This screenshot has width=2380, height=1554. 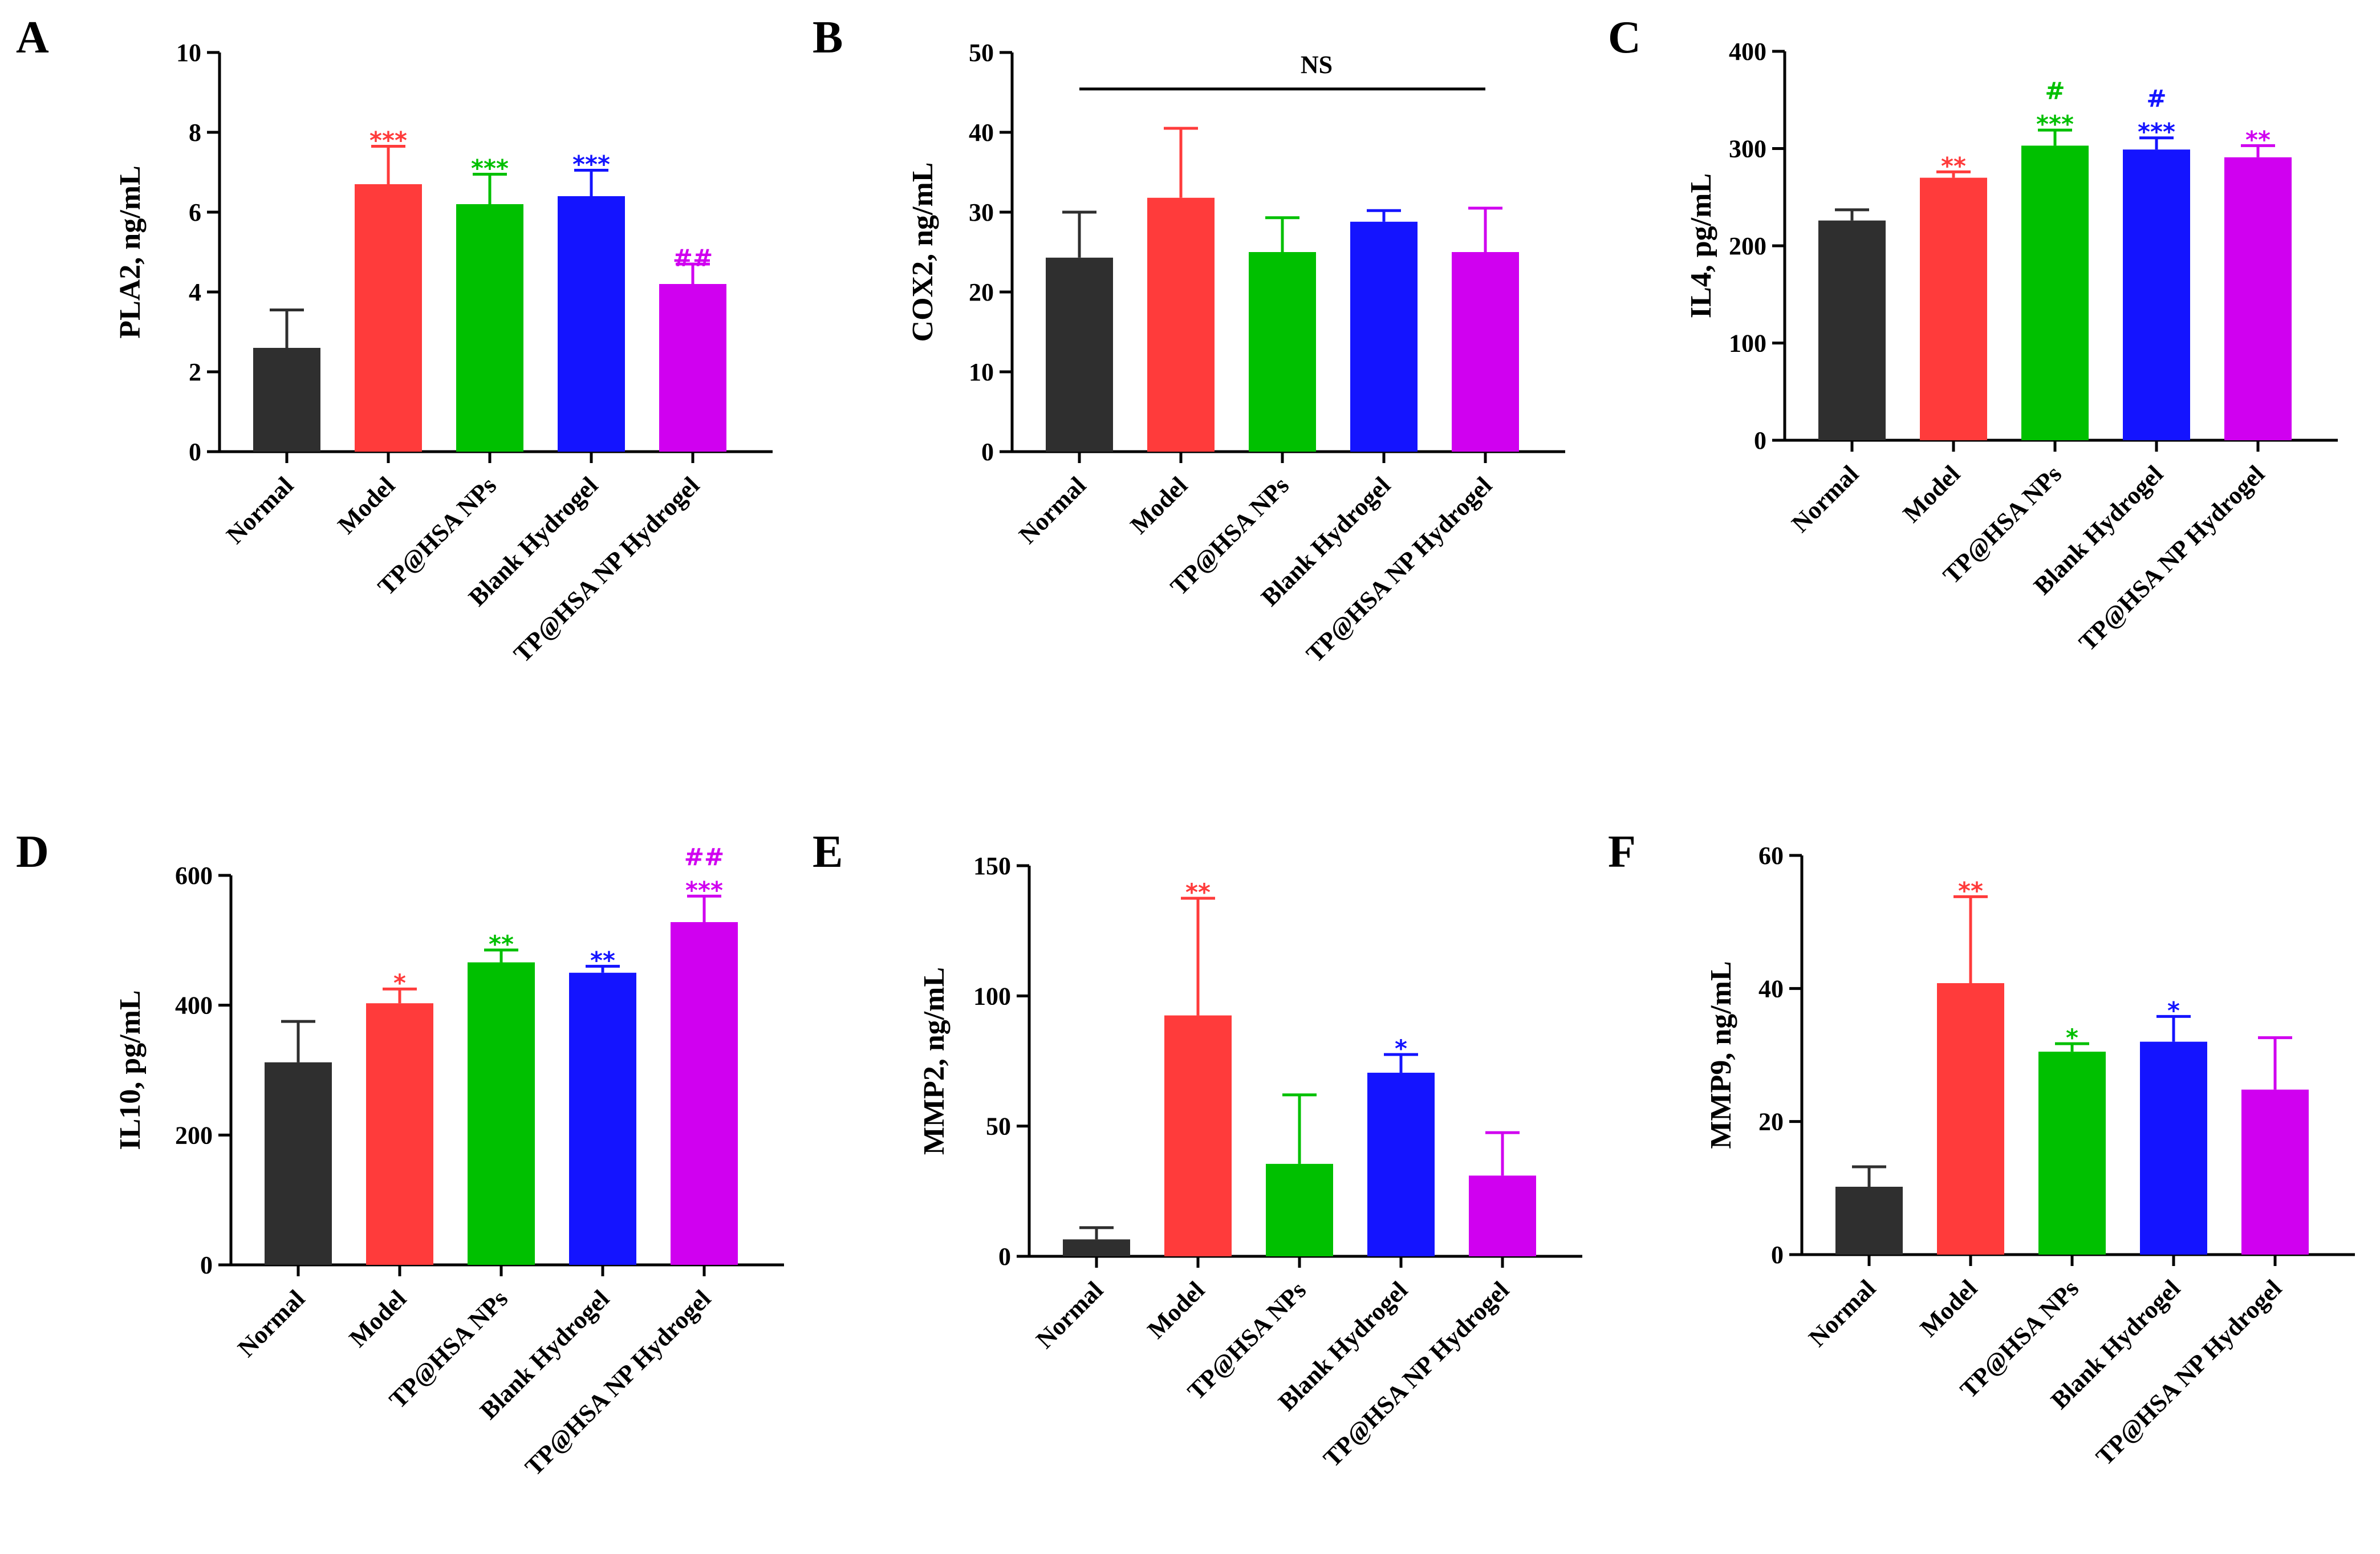 I want to click on y-tick-label: 60, so click(x=1771, y=856).